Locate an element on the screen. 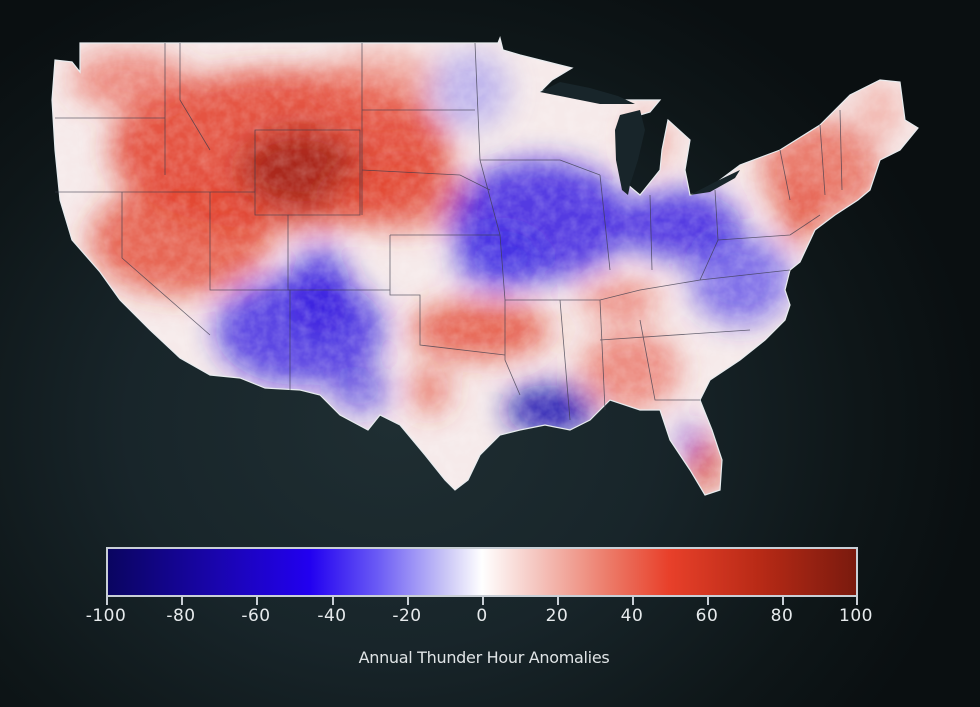  colorbar-tick-label: 20 is located at coordinates (557, 616).